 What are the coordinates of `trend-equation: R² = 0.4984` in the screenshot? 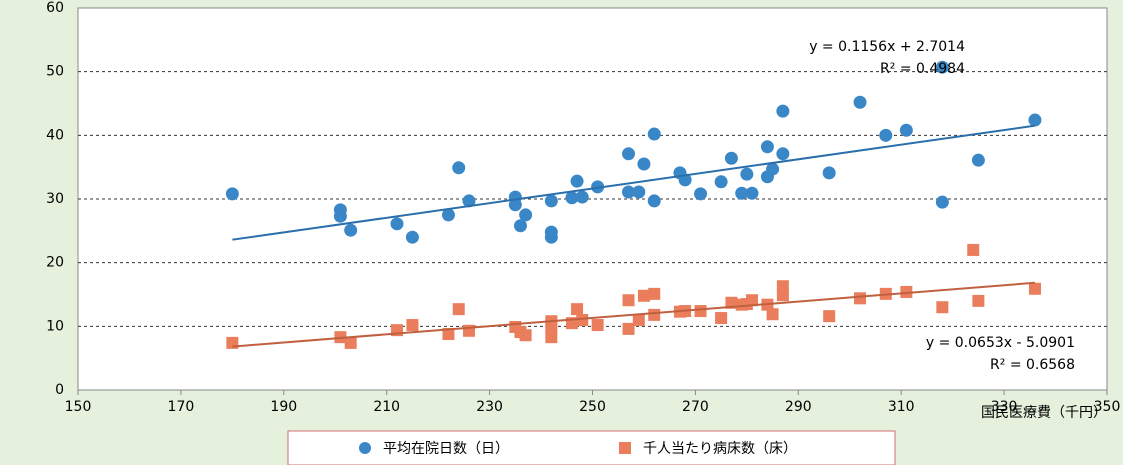 It's located at (922, 69).